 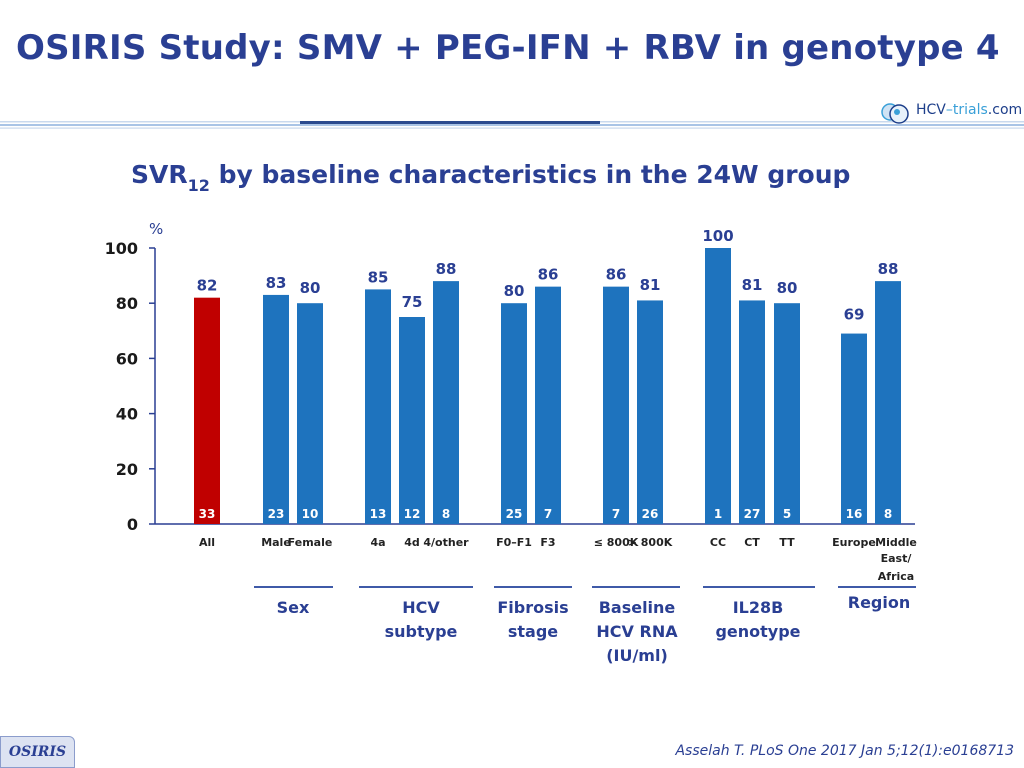 What do you see at coordinates (895, 113) in the screenshot?
I see `logo-icon` at bounding box center [895, 113].